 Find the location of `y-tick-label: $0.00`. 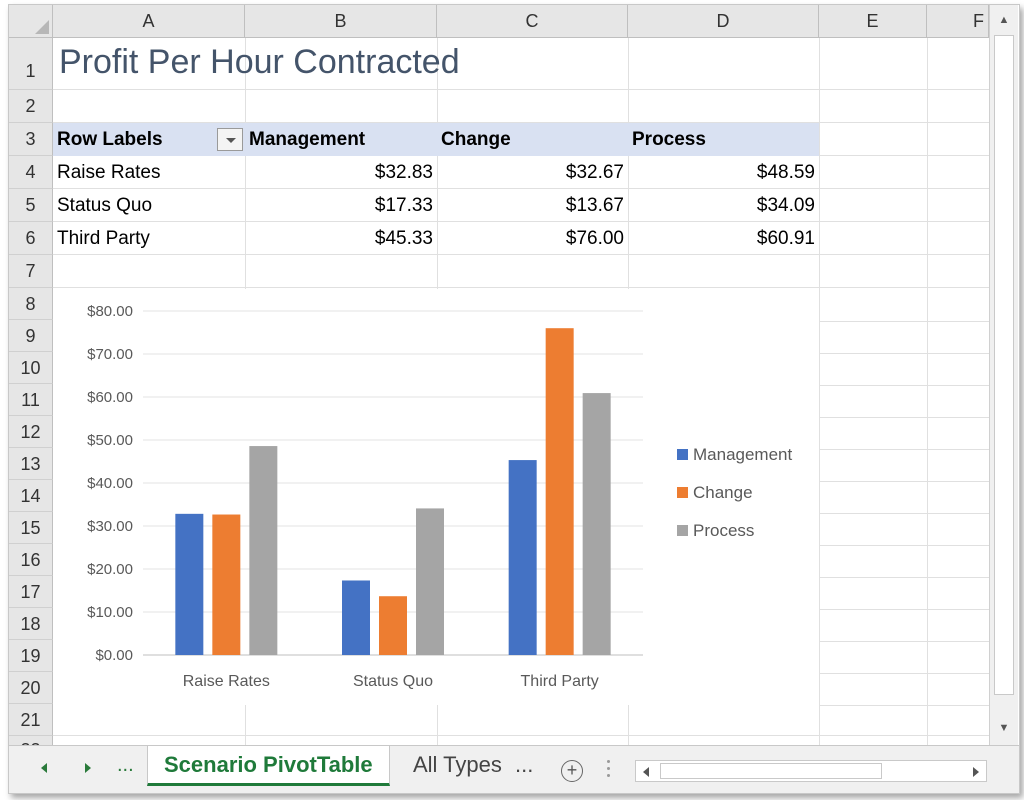

y-tick-label: $0.00 is located at coordinates (114, 655).